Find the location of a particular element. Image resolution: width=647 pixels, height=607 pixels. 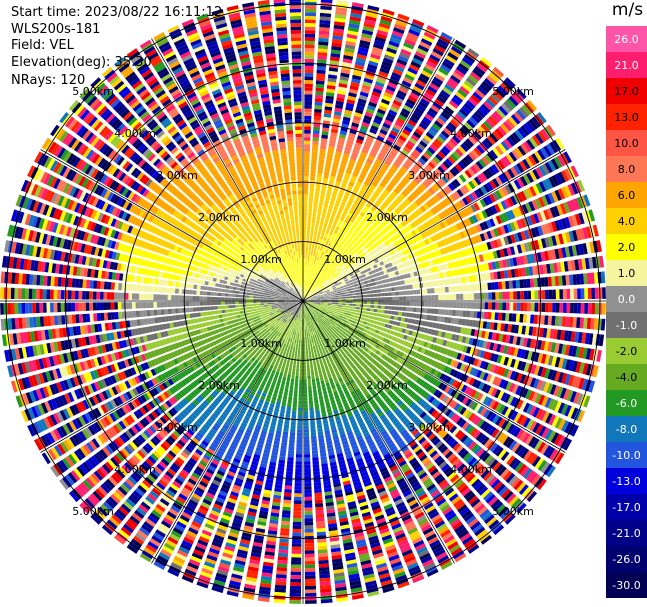

colorbar-tick-label: -2.0 is located at coordinates (626, 351).